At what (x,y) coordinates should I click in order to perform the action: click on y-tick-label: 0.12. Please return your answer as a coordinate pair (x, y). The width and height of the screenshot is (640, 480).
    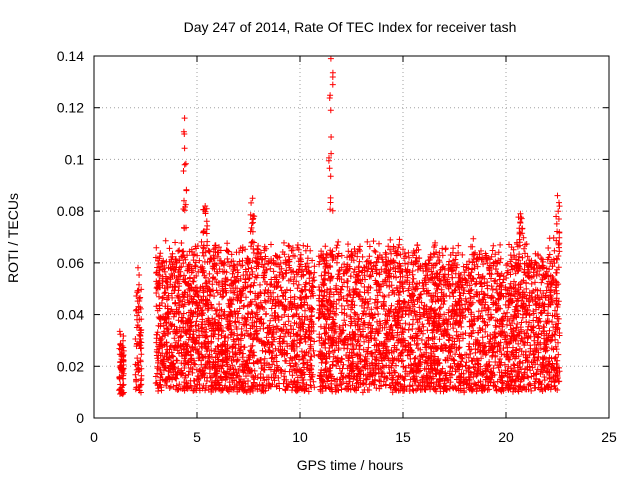
    Looking at the image, I should click on (70, 108).